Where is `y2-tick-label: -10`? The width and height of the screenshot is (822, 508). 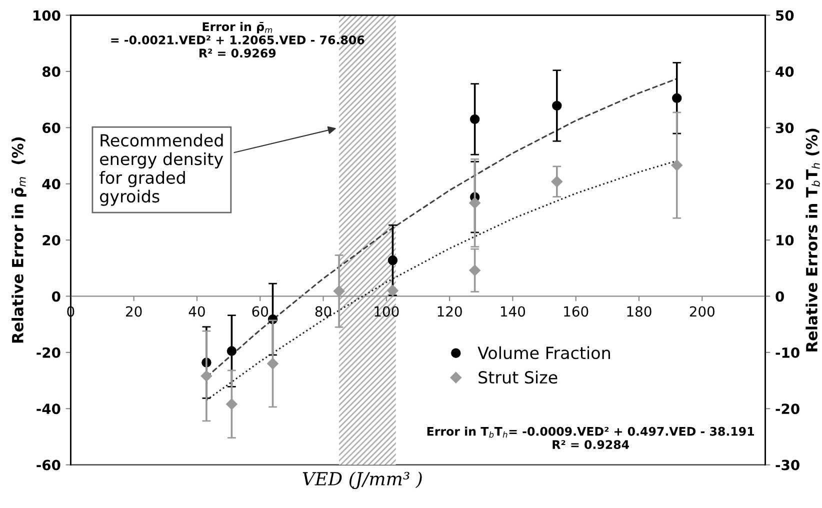
y2-tick-label: -10 is located at coordinates (788, 352).